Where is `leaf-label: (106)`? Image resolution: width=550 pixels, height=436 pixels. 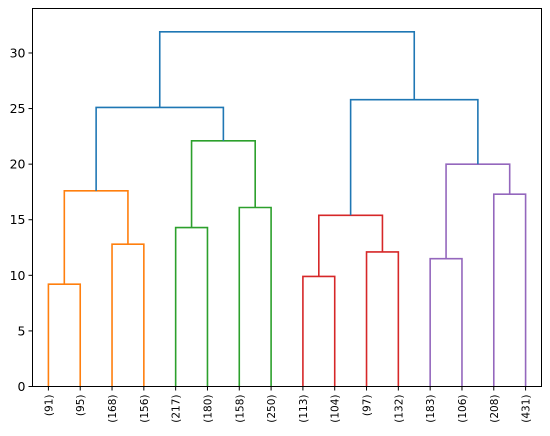
leaf-label: (106) is located at coordinates (463, 409).